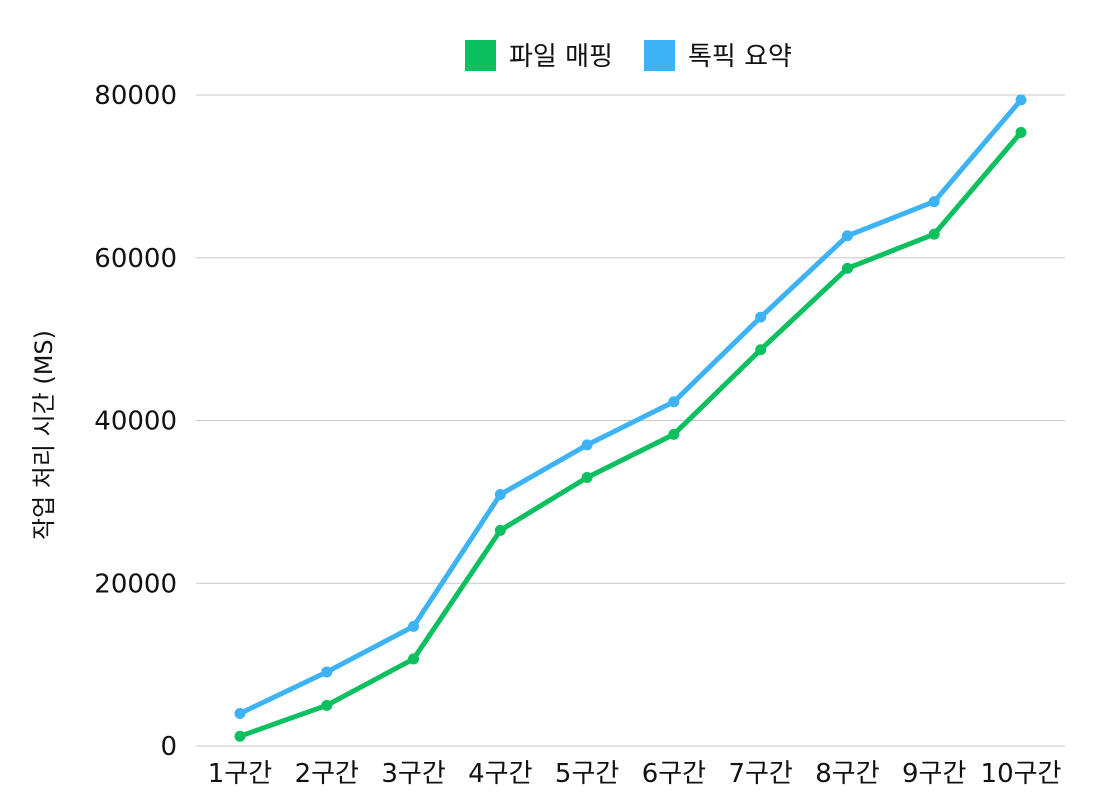 This screenshot has width=1100, height=806. I want to click on x-tick-label: 6구간, so click(674, 774).